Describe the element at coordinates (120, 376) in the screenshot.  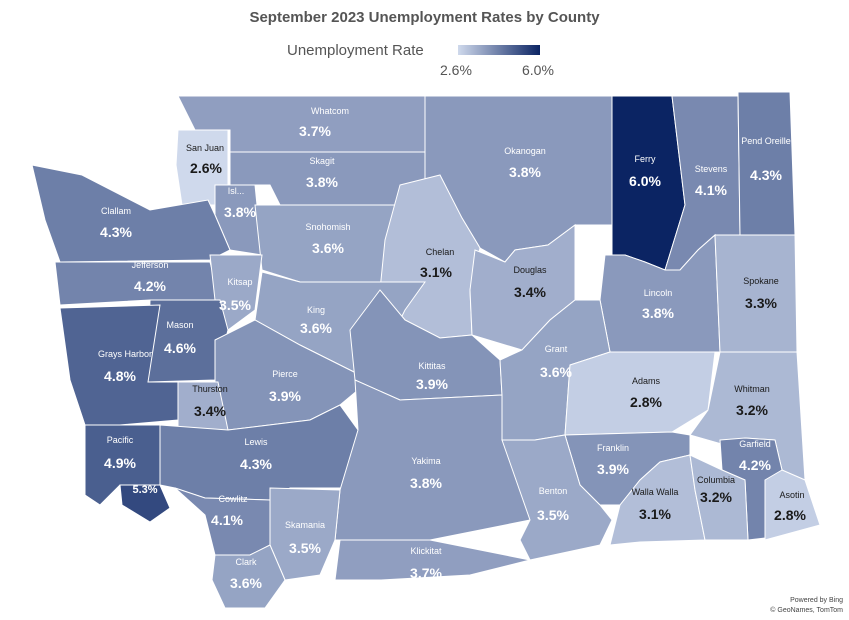
I see `county-rate-grays-harbor: 4.8%` at that location.